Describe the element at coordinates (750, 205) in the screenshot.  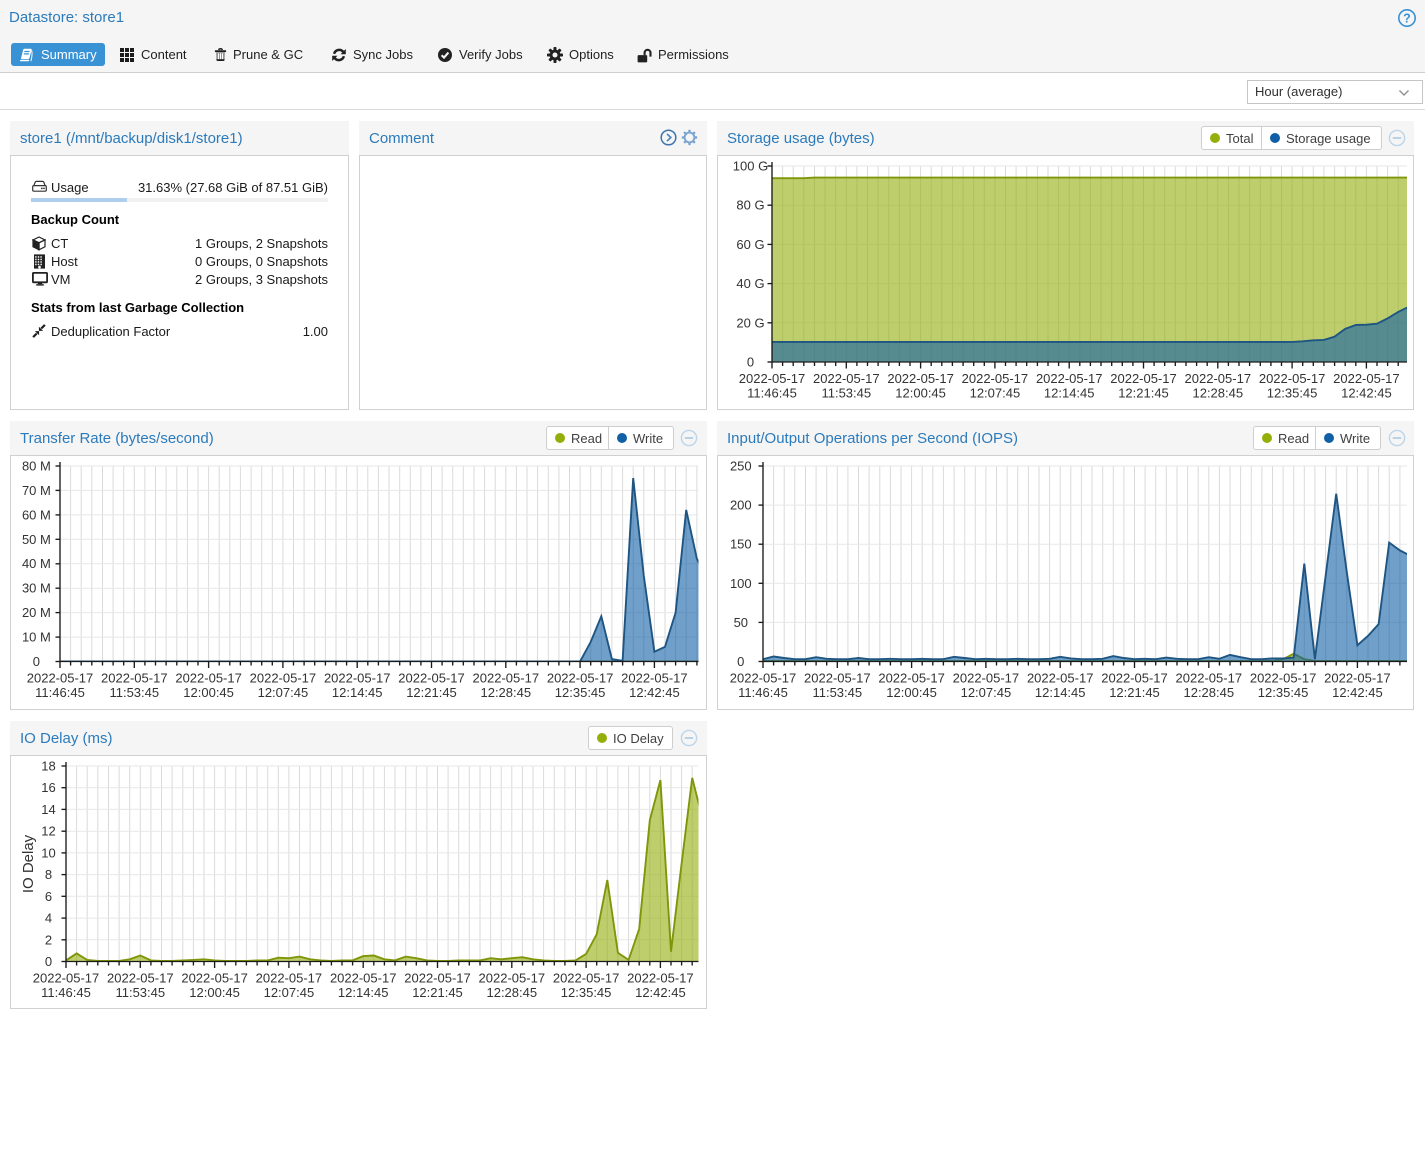
I see `svg-text: 80 G` at that location.